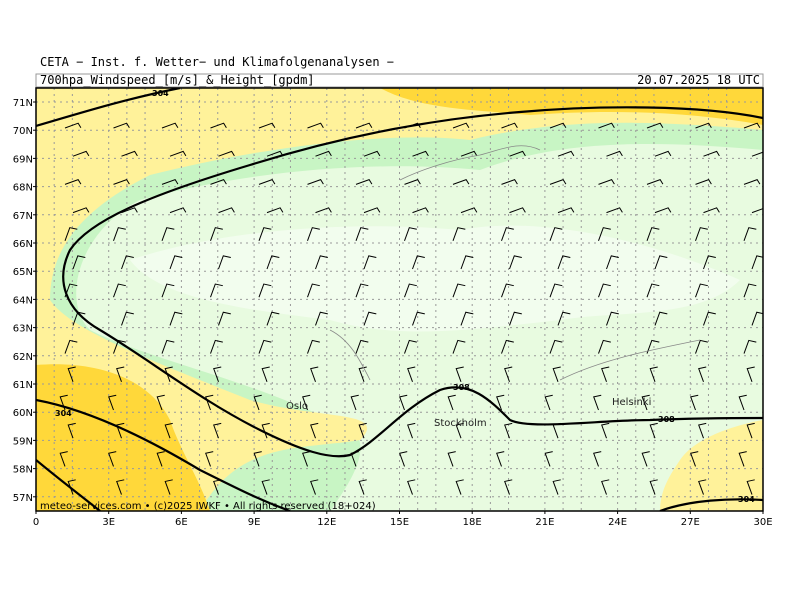  What do you see at coordinates (23, 470) in the screenshot?
I see `lat-label: 58N` at bounding box center [23, 470].